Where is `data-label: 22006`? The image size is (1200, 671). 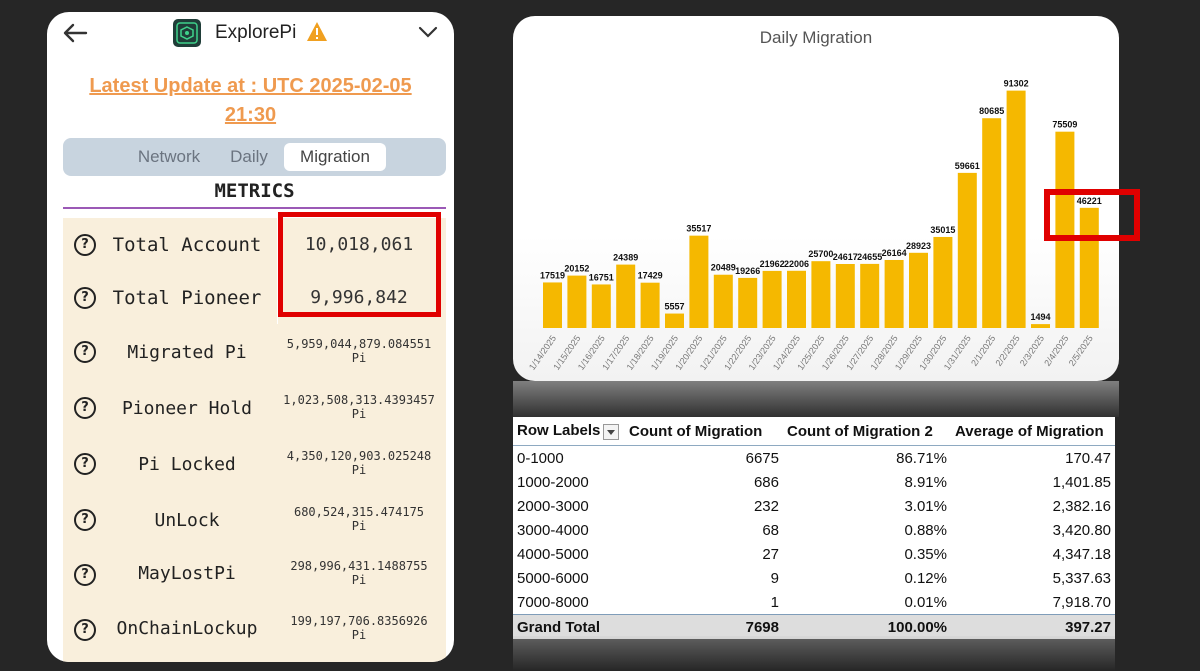
data-label: 22006 is located at coordinates (796, 264).